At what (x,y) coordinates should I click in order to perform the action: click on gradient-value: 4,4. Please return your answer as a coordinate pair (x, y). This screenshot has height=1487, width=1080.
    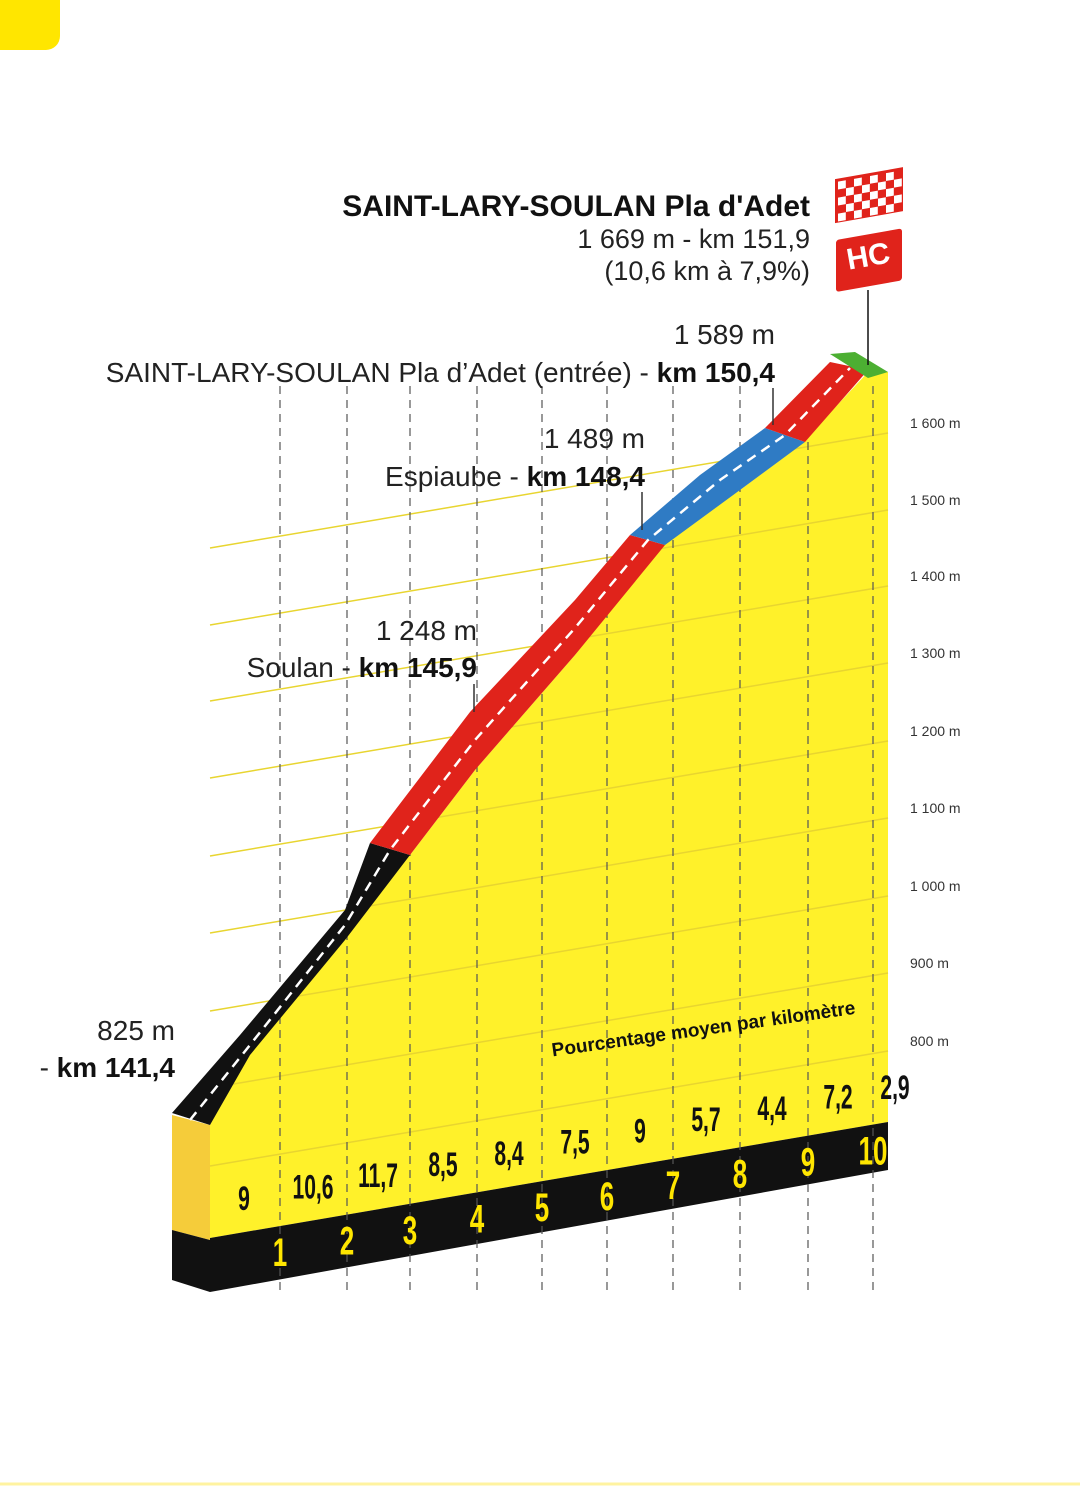
    Looking at the image, I should click on (771, 1108).